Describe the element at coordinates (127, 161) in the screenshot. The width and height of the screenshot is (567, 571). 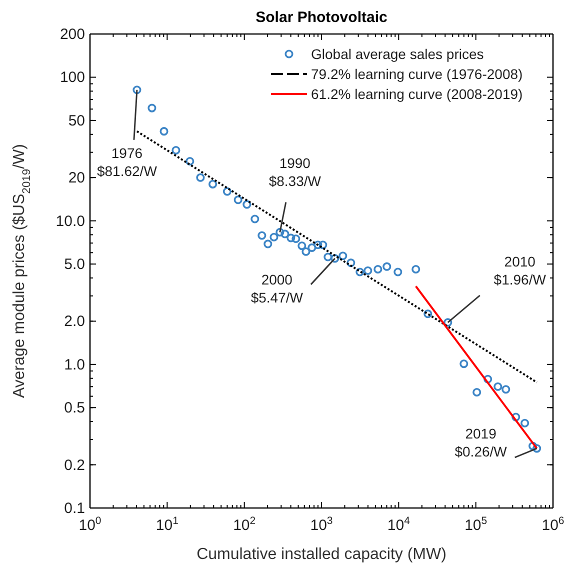
I see `annotation: 1976 $81.62/W` at that location.